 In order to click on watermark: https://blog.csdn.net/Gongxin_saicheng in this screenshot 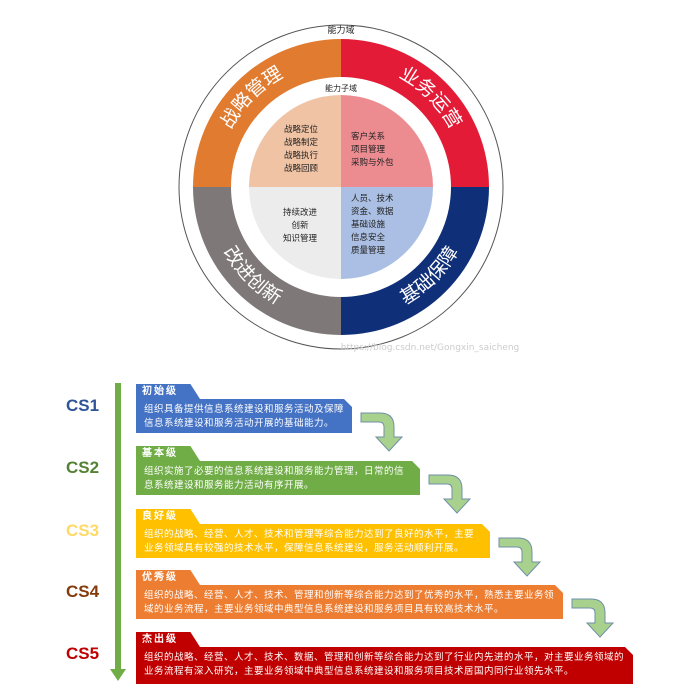, I will do `click(430, 348)`.